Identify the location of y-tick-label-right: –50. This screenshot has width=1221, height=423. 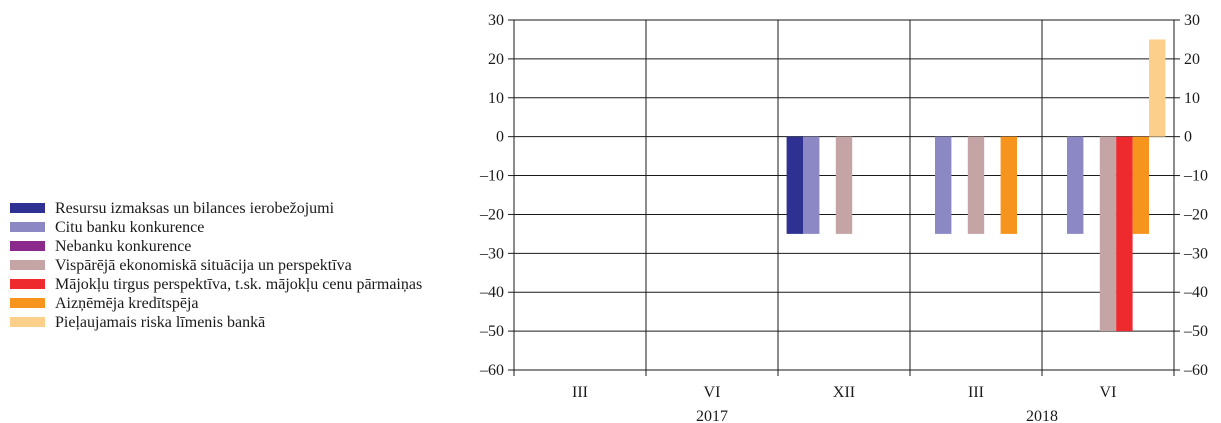
(1195, 331).